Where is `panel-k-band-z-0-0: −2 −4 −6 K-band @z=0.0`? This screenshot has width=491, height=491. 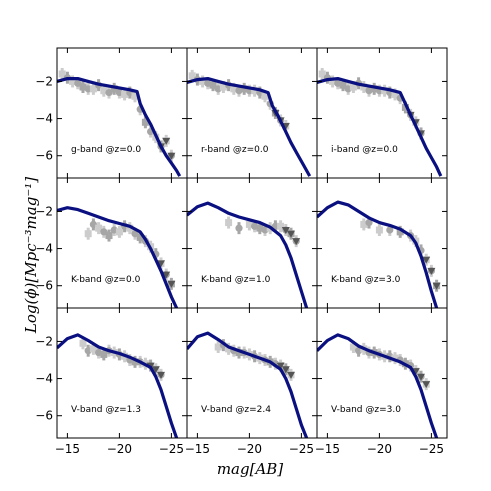 panel-k-band-z-0-0: −2 −4 −6 K-band @z=0.0 is located at coordinates (111, 243).